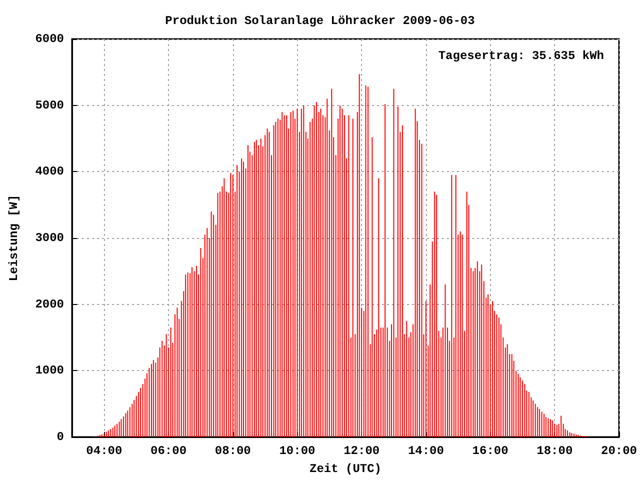 The height and width of the screenshot is (480, 640). I want to click on x-tick-label: 16:00, so click(490, 451).